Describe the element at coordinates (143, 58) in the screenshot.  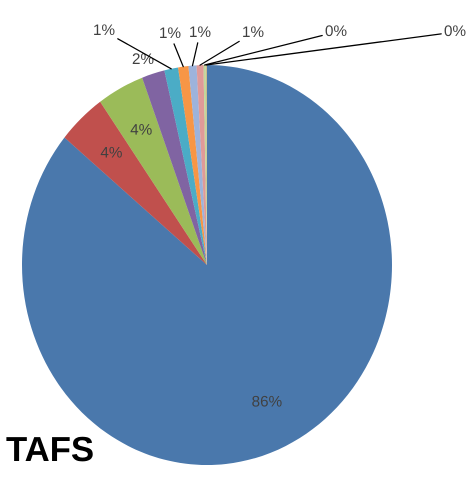
I see `data-label: 2%` at that location.